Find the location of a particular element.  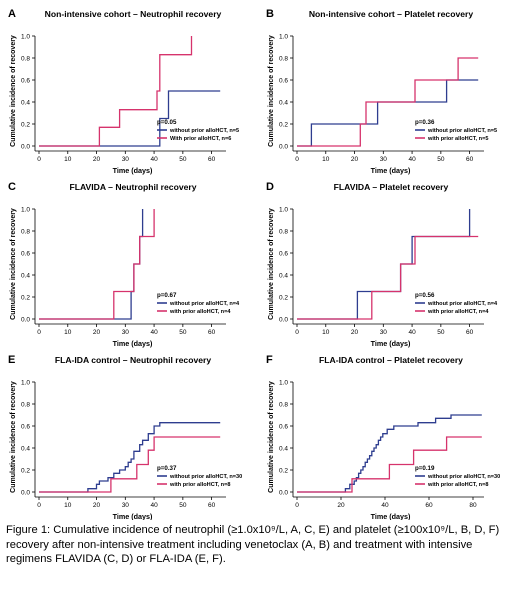

legend-label-c: without prior alloHCT, n=4 is located at coordinates (204, 304).